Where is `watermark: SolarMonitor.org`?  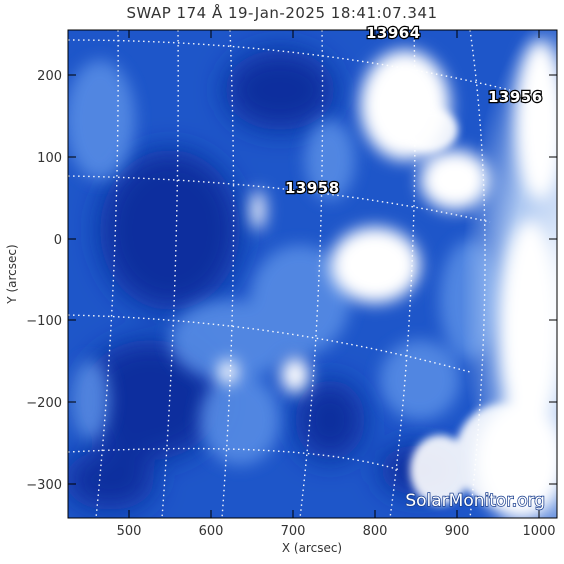
watermark: SolarMonitor.org is located at coordinates (475, 501).